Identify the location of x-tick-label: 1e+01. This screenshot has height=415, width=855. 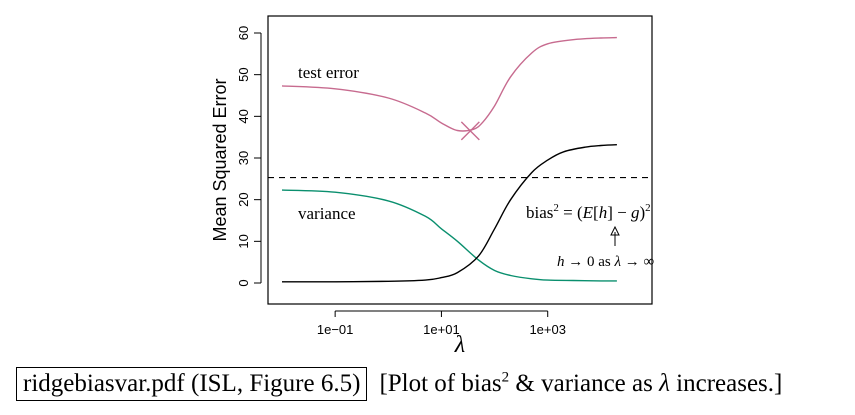
(441, 329).